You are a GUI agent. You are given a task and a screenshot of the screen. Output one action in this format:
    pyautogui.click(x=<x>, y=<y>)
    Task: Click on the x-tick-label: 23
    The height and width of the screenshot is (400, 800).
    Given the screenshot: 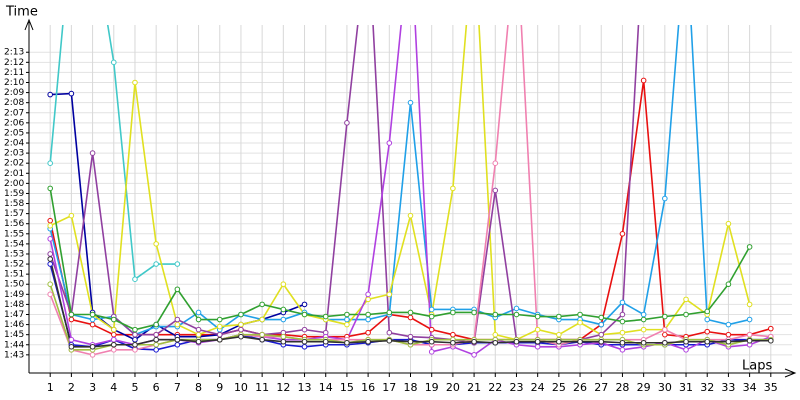 What is the action you would take?
    pyautogui.click(x=516, y=387)
    